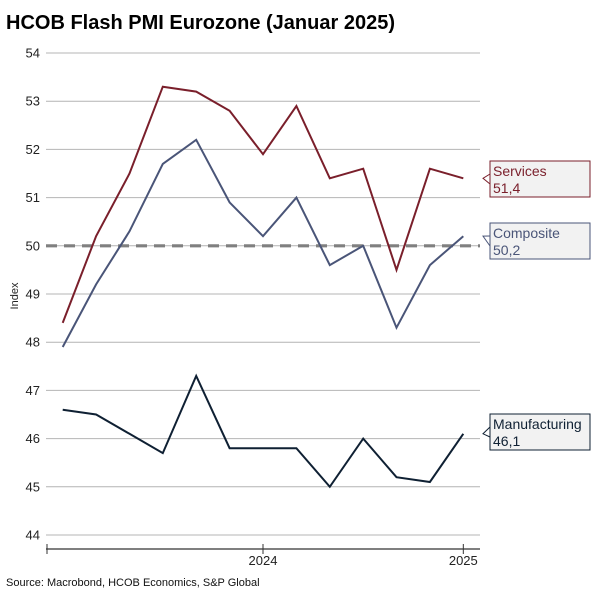 Image resolution: width=601 pixels, height=601 pixels. I want to click on y-tick-label: 48, so click(33, 342).